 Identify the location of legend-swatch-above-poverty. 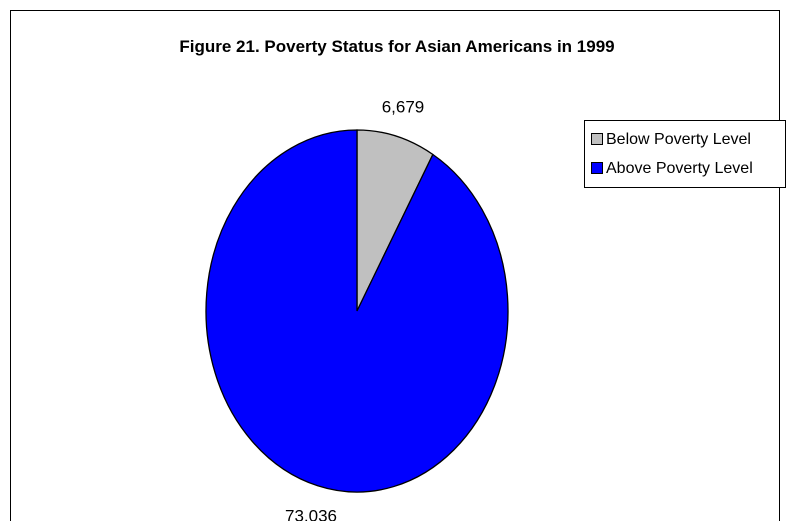
(597, 168).